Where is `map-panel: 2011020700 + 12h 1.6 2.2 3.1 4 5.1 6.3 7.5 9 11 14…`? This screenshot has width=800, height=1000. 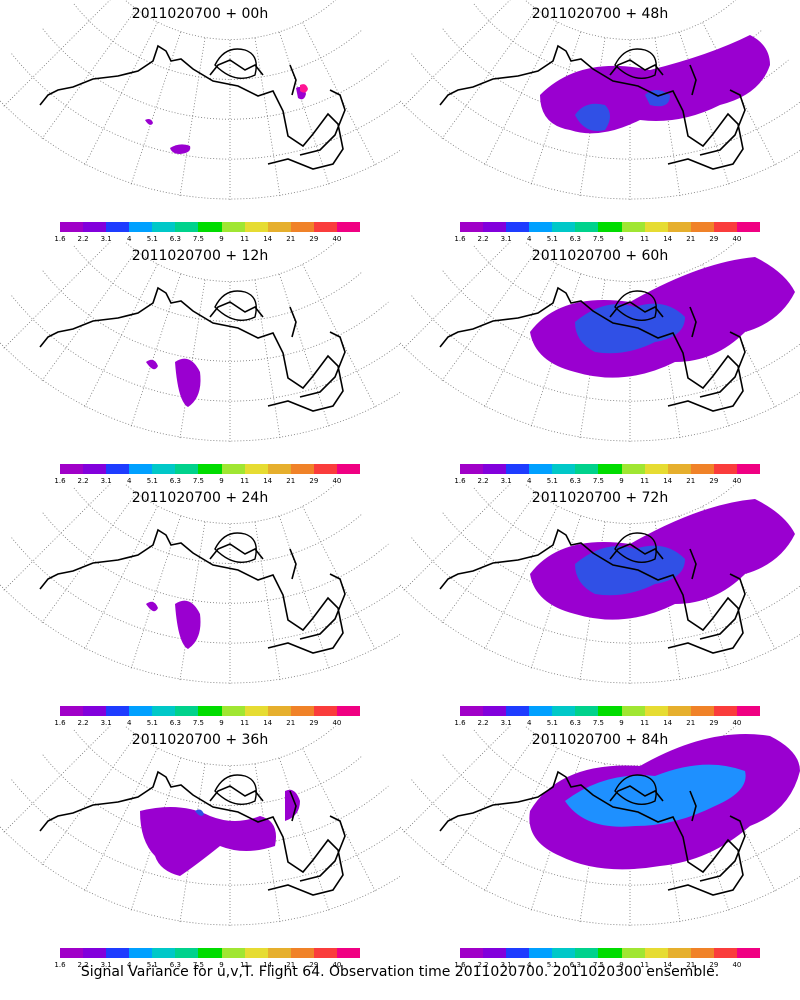 map-panel: 2011020700 + 12h 1.6 2.2 3.1 4 5.1 6.3 7.5 9 11 14… is located at coordinates (200, 363).